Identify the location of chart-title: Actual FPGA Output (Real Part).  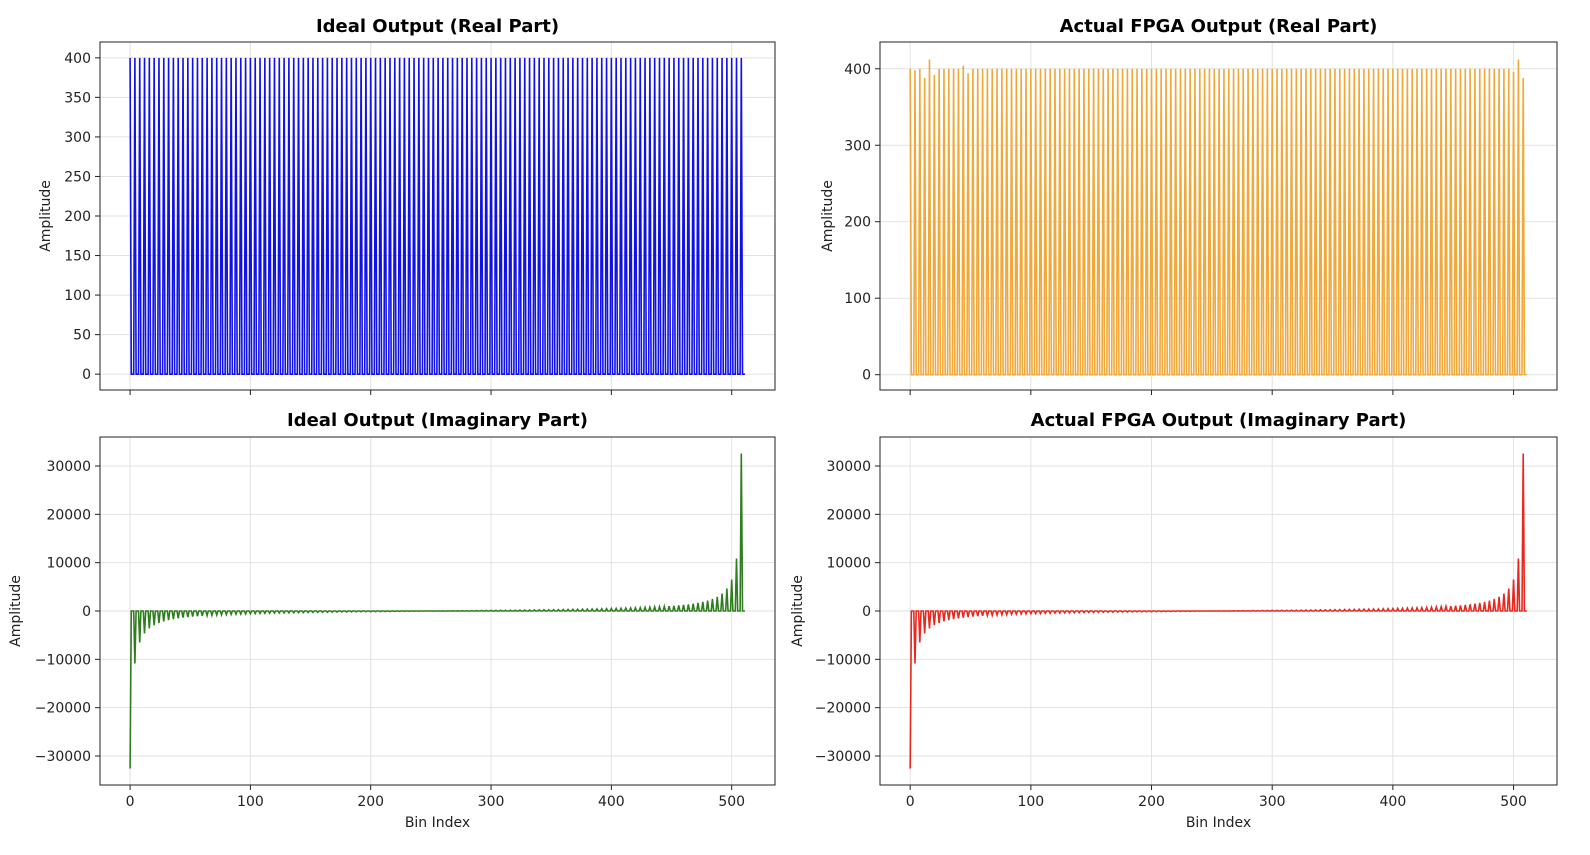
(1219, 26).